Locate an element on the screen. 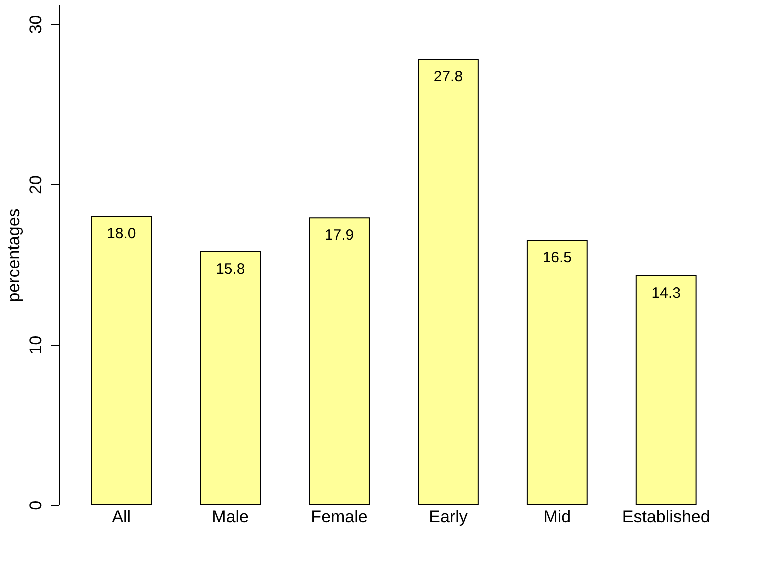  data-label: 16.5 is located at coordinates (557, 258).